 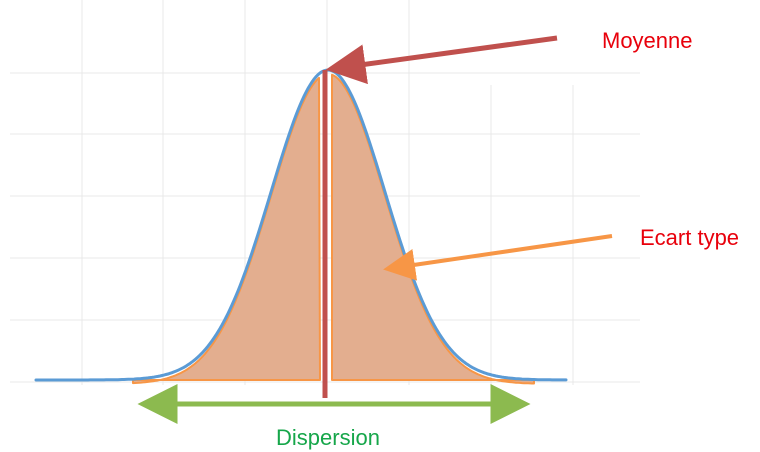 I want to click on mean-arrow, so click(x=441, y=60).